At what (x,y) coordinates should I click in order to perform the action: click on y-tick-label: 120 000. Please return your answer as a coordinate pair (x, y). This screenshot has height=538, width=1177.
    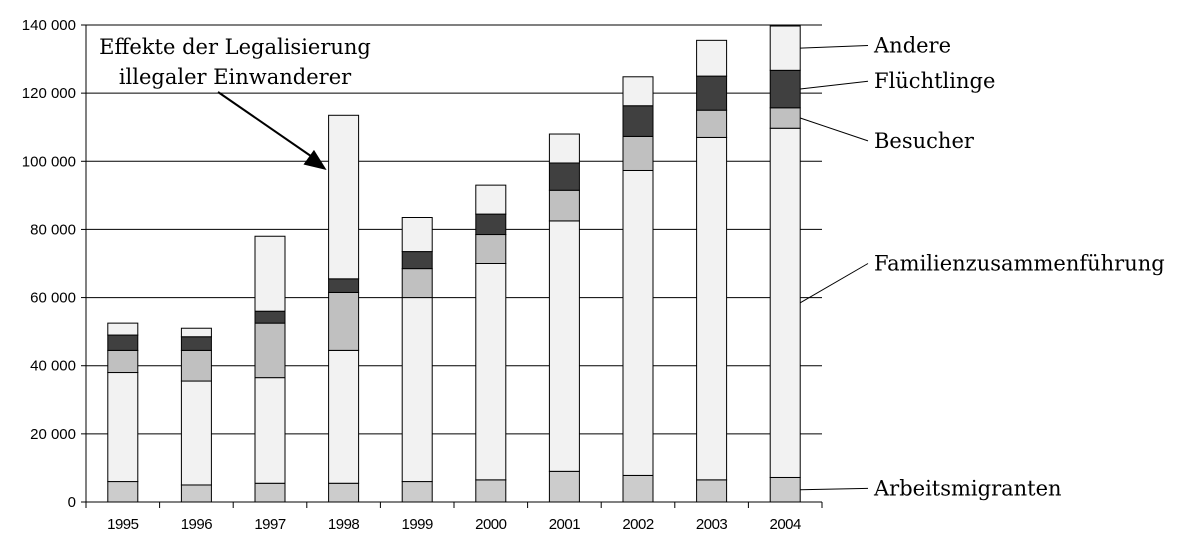
    Looking at the image, I should click on (49, 93).